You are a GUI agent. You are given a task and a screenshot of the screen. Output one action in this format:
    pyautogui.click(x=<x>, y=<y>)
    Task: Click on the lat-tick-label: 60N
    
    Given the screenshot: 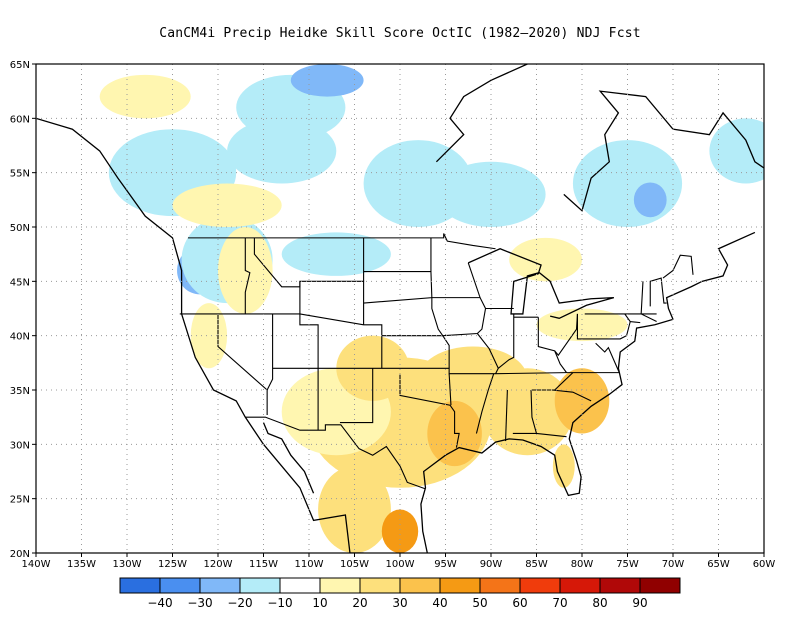 What is the action you would take?
    pyautogui.click(x=20, y=119)
    